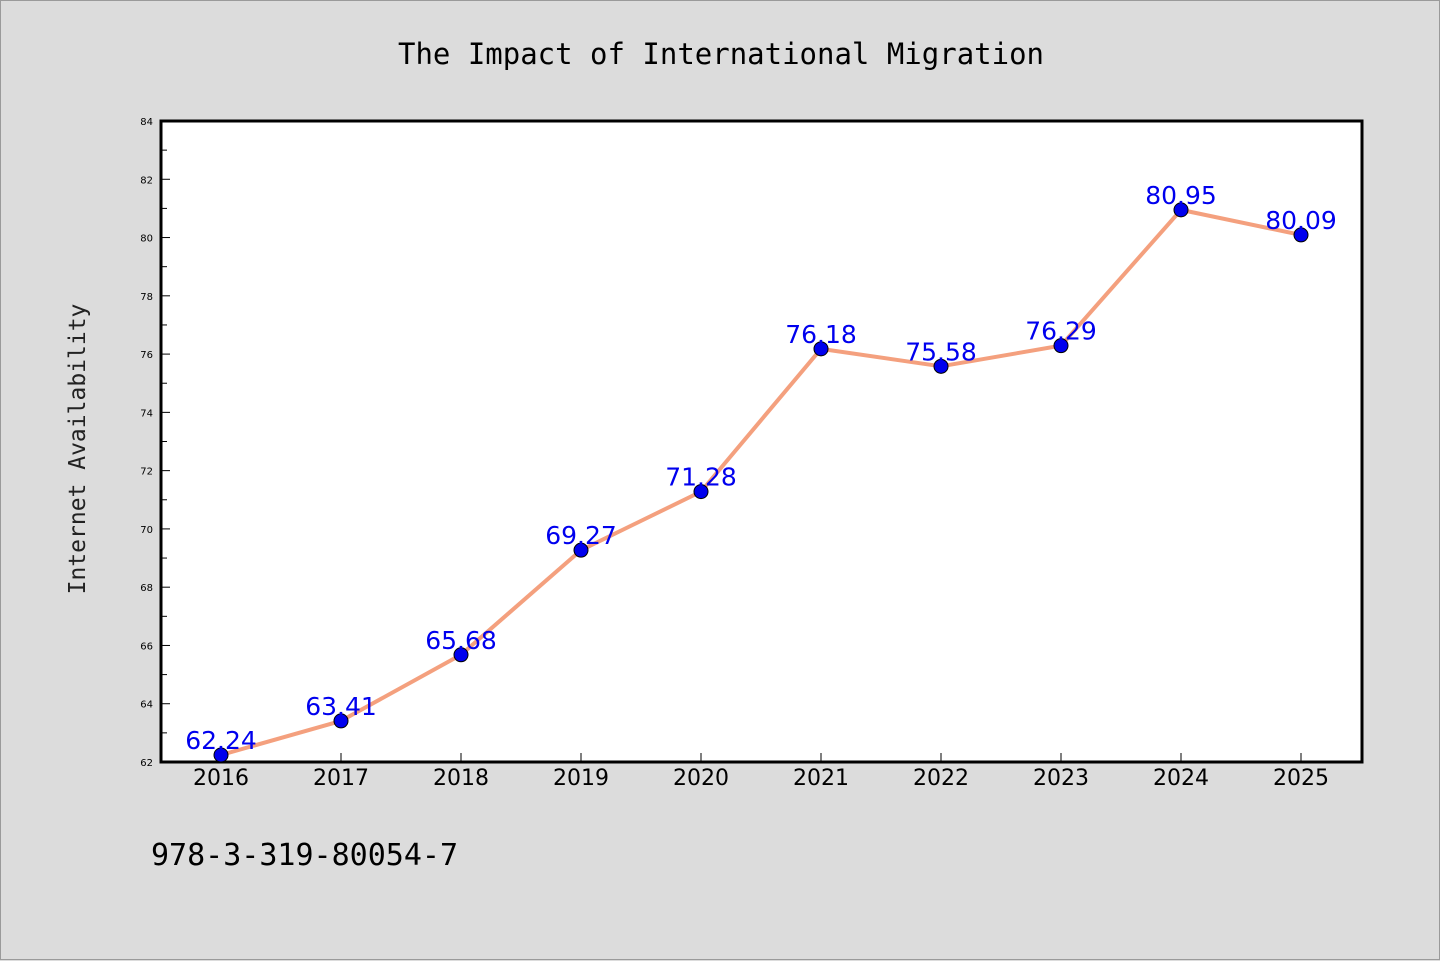  Describe the element at coordinates (1181, 195) in the screenshot. I see `data-label: 80.95` at that location.